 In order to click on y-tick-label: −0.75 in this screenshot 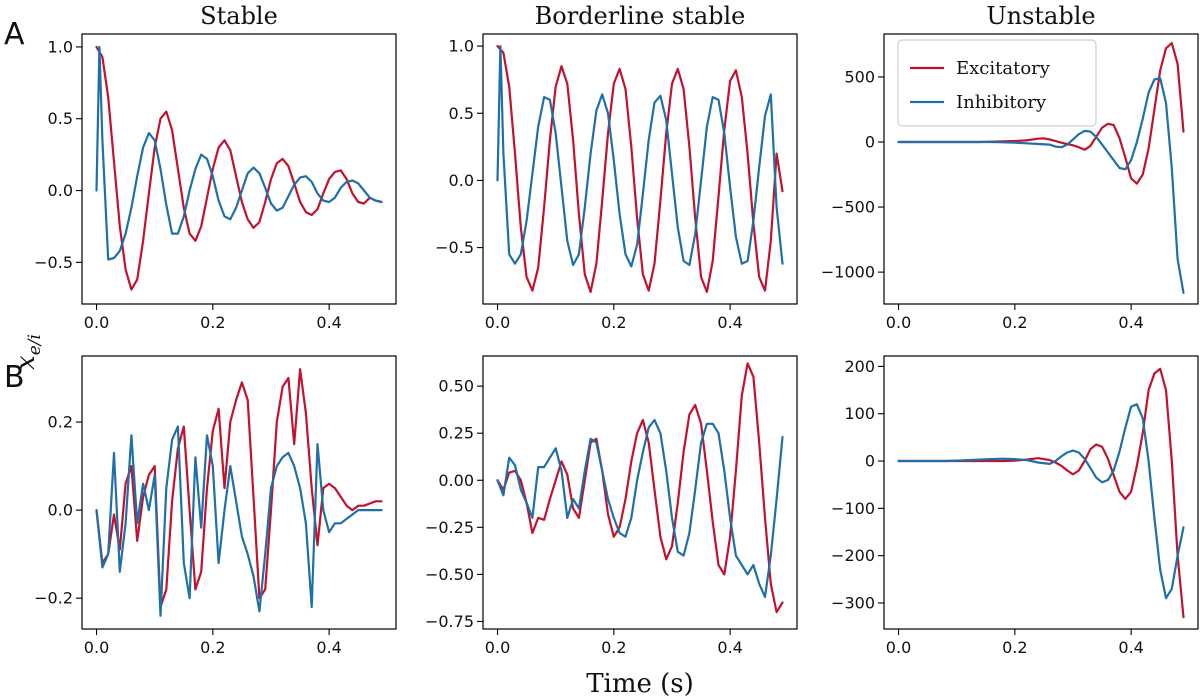, I will do `click(449, 621)`.